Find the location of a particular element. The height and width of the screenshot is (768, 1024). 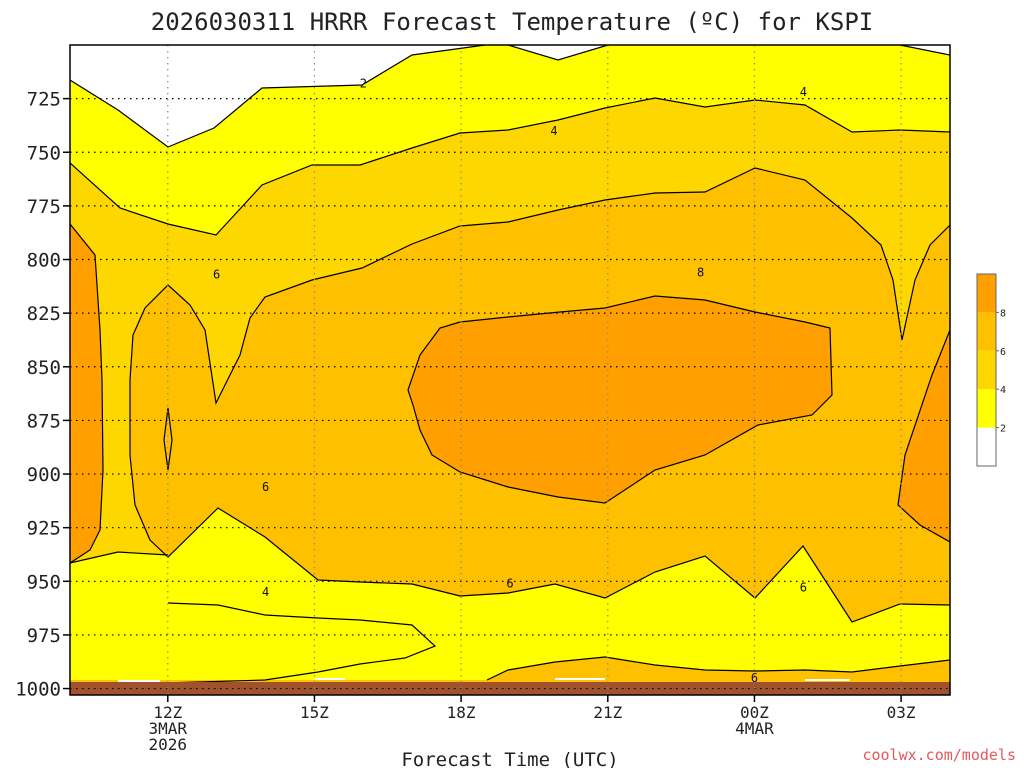

x-tick-label: 2026 is located at coordinates (168, 744).